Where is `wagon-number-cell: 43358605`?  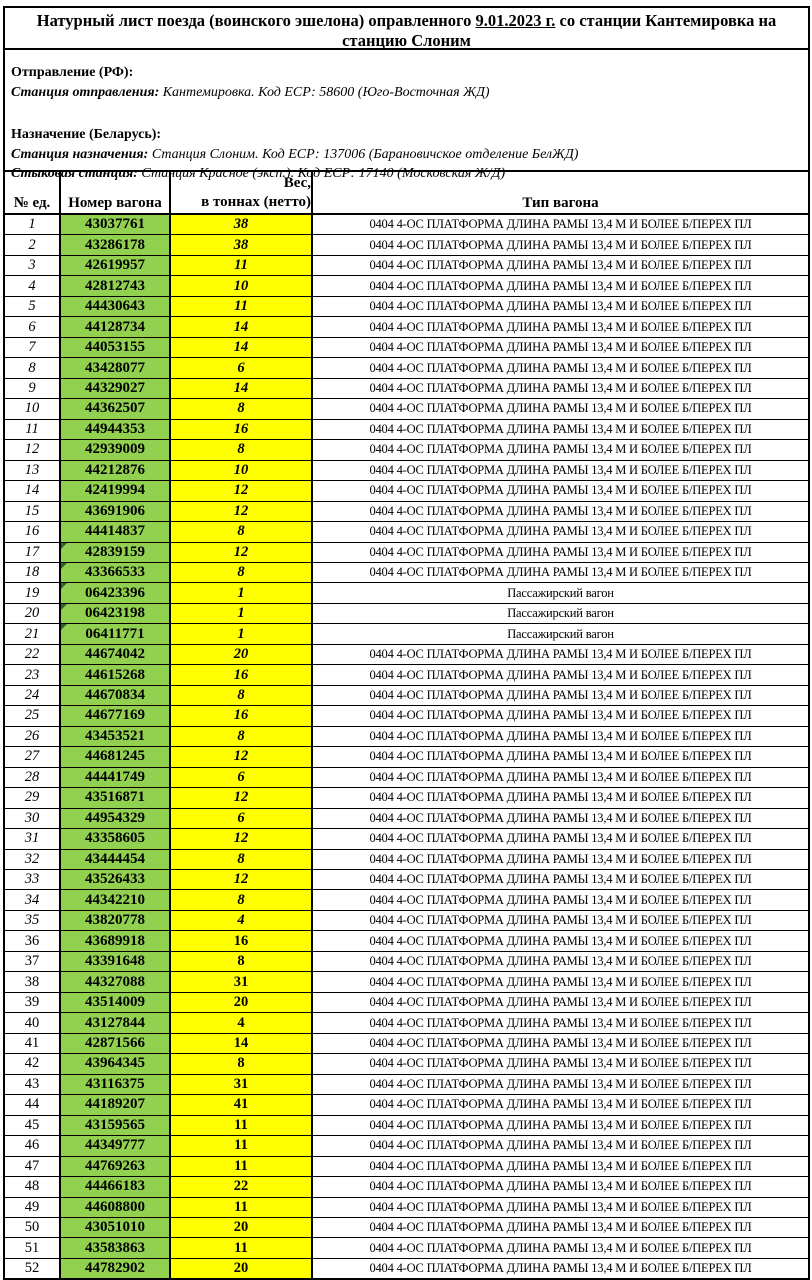 wagon-number-cell: 43358605 is located at coordinates (116, 839).